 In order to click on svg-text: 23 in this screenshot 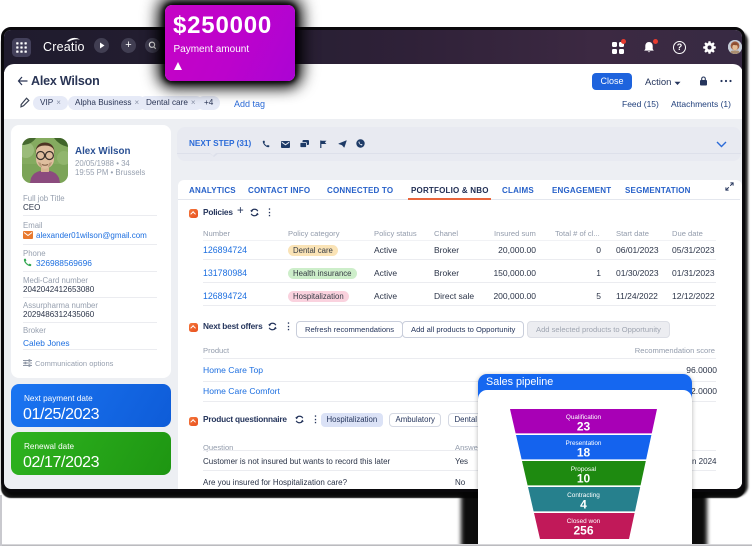, I will do `click(584, 426)`.